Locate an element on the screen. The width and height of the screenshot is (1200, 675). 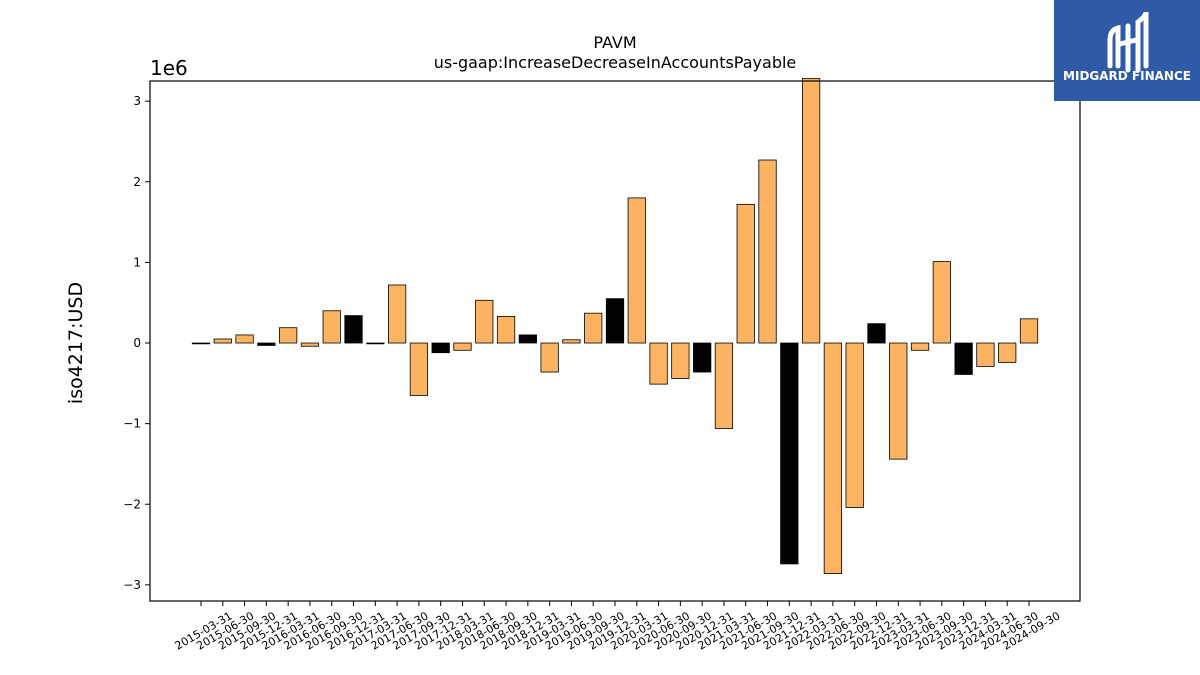
y-tick-label: 1 is located at coordinates (137, 262).